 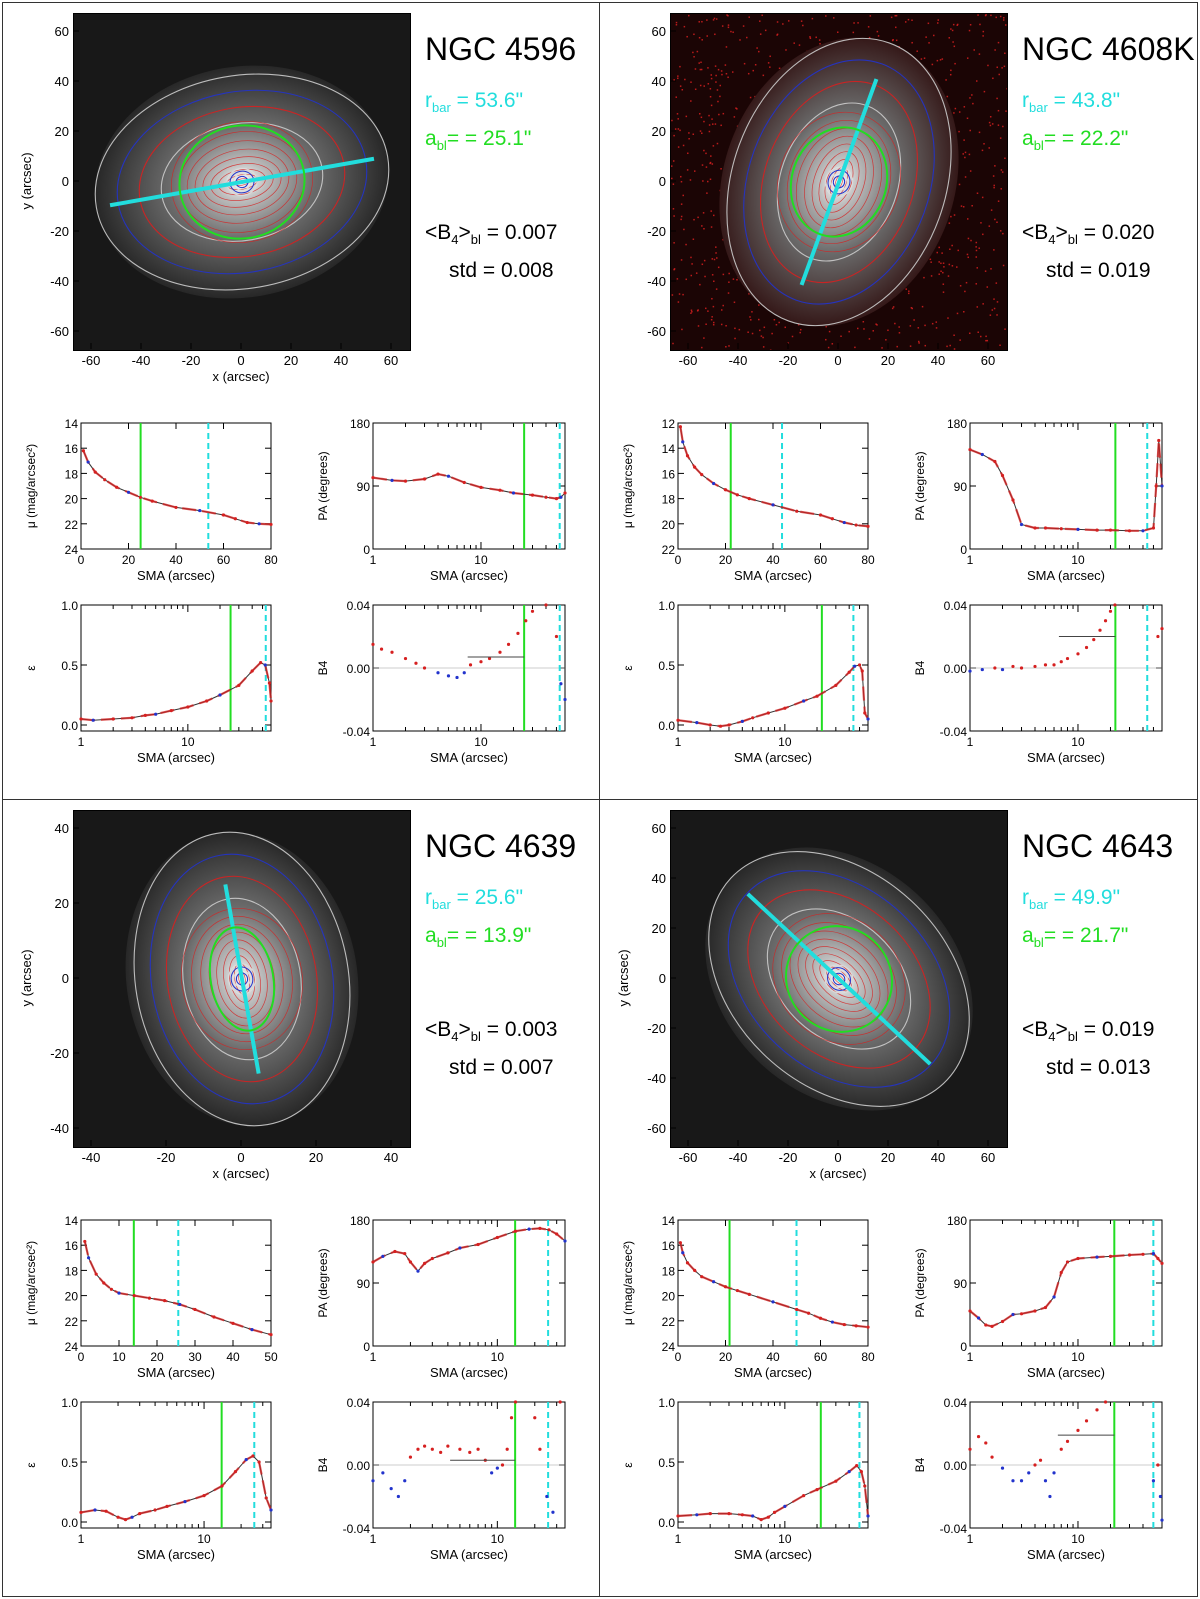 I want to click on ytick-label: 12, so click(x=669, y=424).